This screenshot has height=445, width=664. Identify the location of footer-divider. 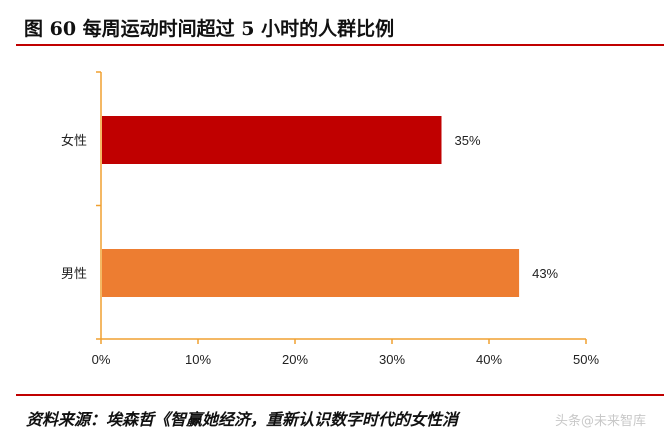
(340, 395).